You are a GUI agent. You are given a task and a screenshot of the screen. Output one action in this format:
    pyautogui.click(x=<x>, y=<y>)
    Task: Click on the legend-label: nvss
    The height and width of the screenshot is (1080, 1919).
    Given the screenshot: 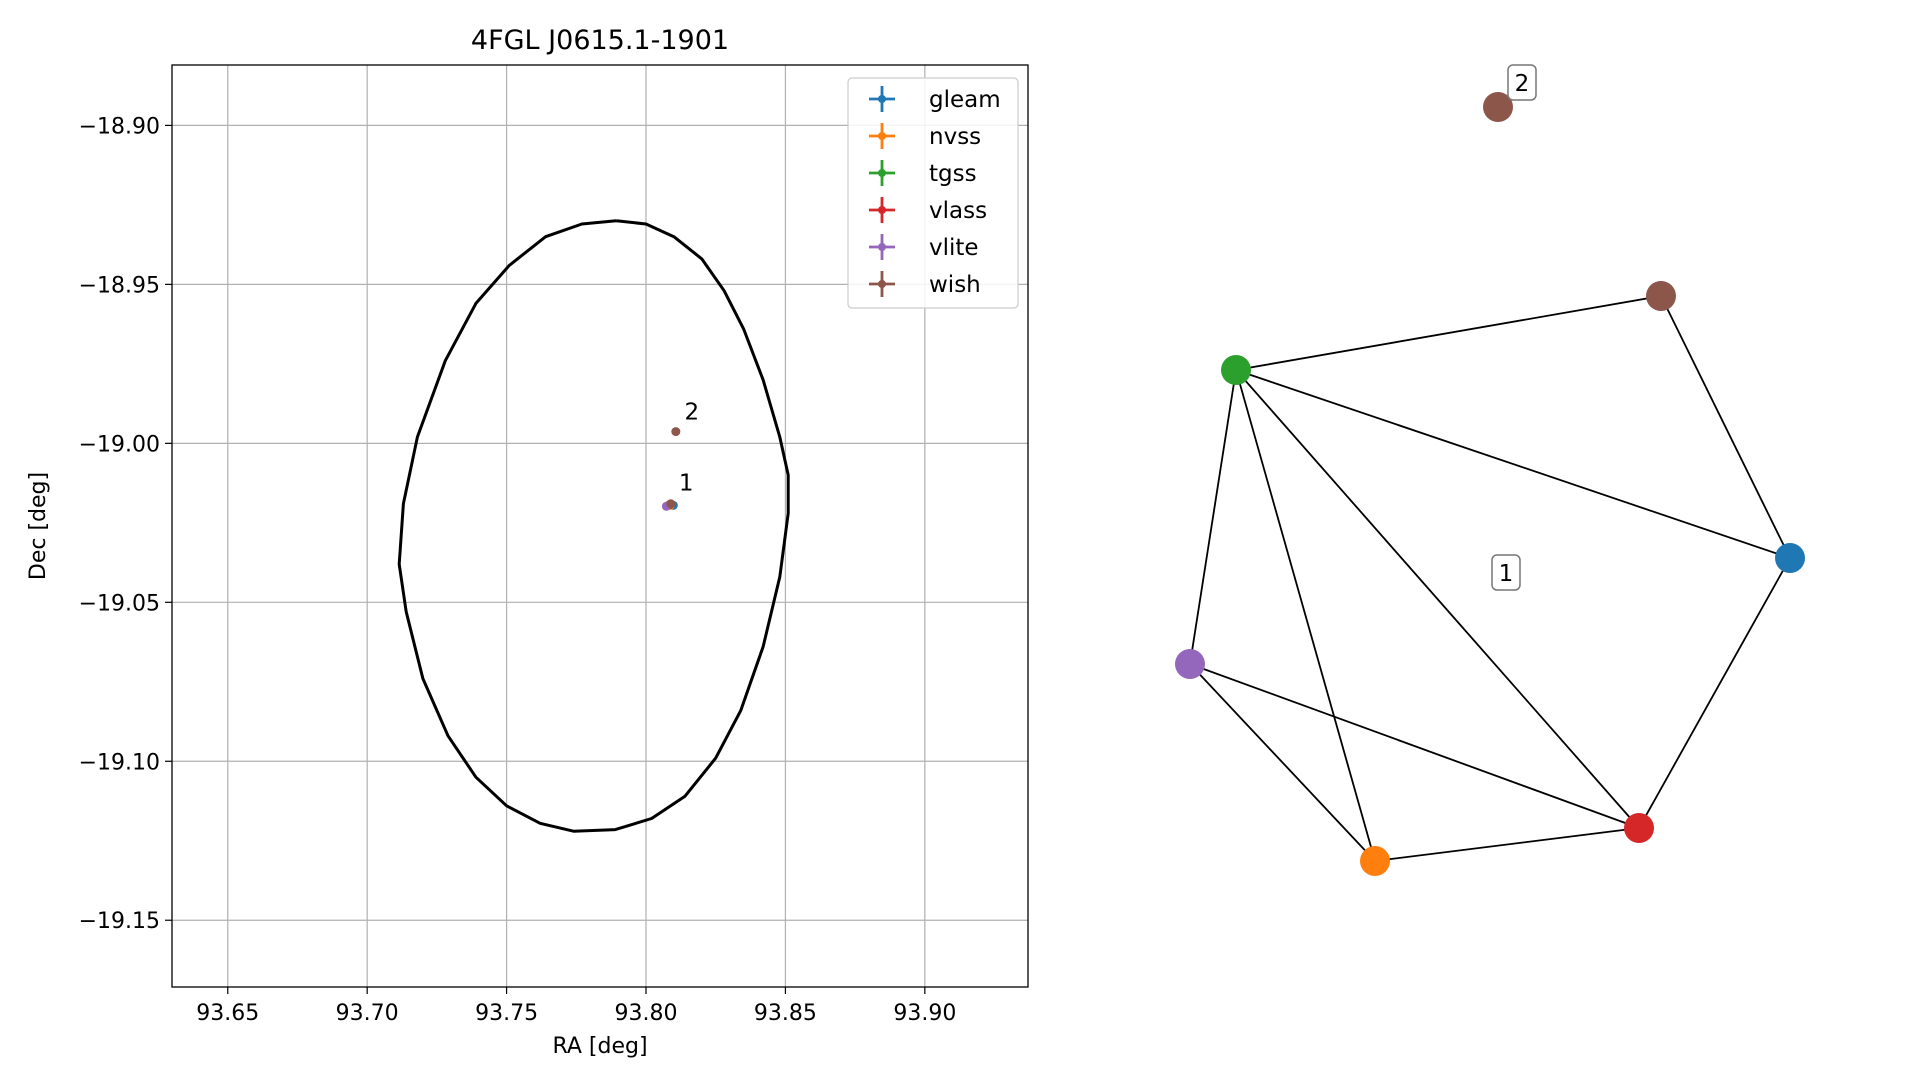 What is the action you would take?
    pyautogui.click(x=955, y=137)
    